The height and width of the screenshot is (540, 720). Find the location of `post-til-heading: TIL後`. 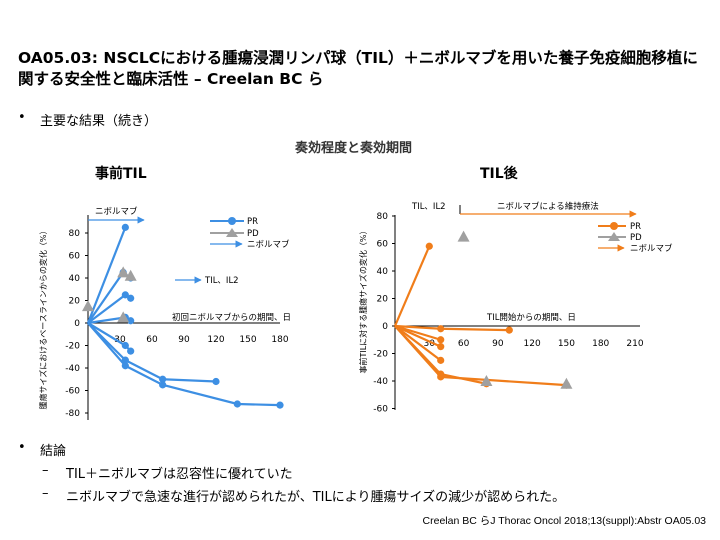

post-til-heading: TIL後 is located at coordinates (499, 174).